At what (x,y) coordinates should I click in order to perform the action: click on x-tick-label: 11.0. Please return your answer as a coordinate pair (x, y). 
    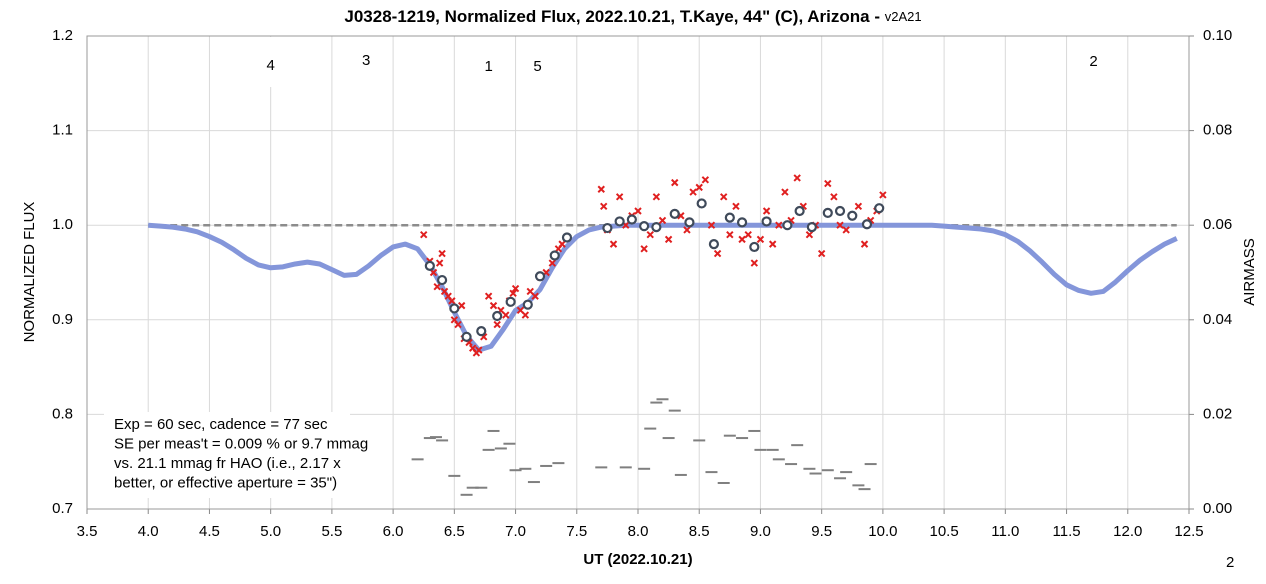
    Looking at the image, I should click on (1005, 531).